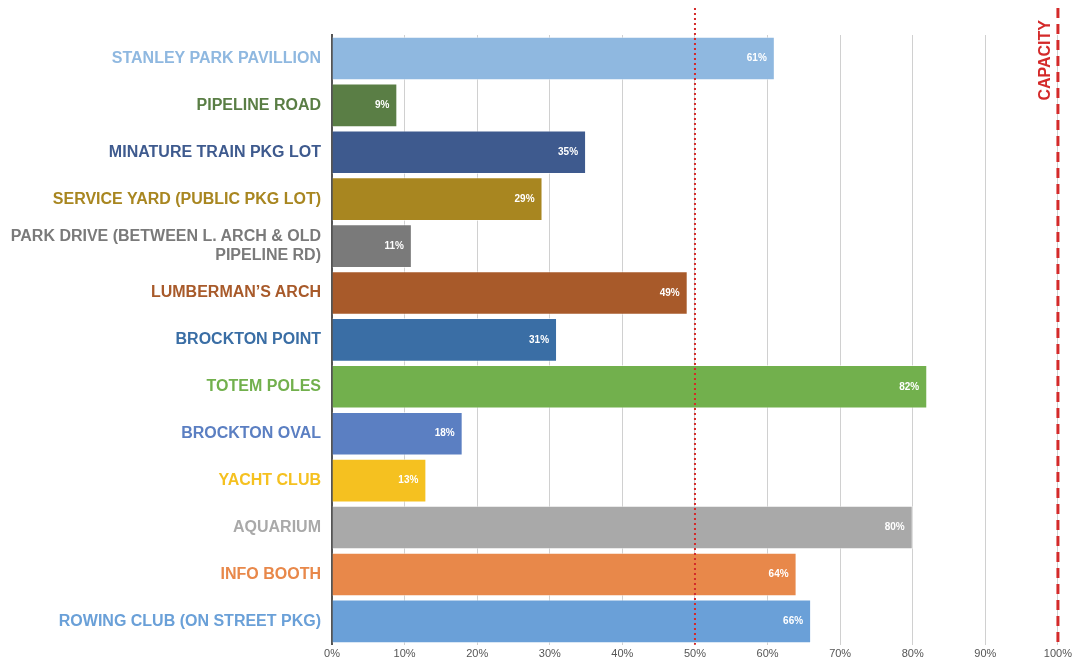 This screenshot has height=664, width=1075. Describe the element at coordinates (539, 339) in the screenshot. I see `data-label: 31%` at that location.